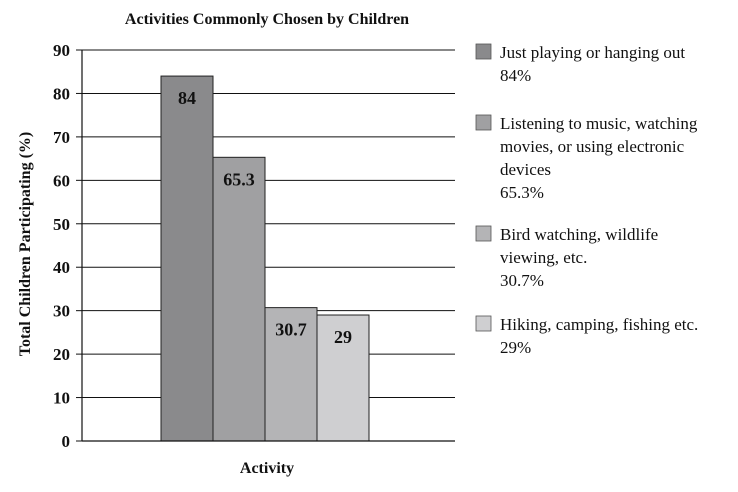  What do you see at coordinates (267, 19) in the screenshot?
I see `chart-title: Activities Commonly Chosen by Children` at bounding box center [267, 19].